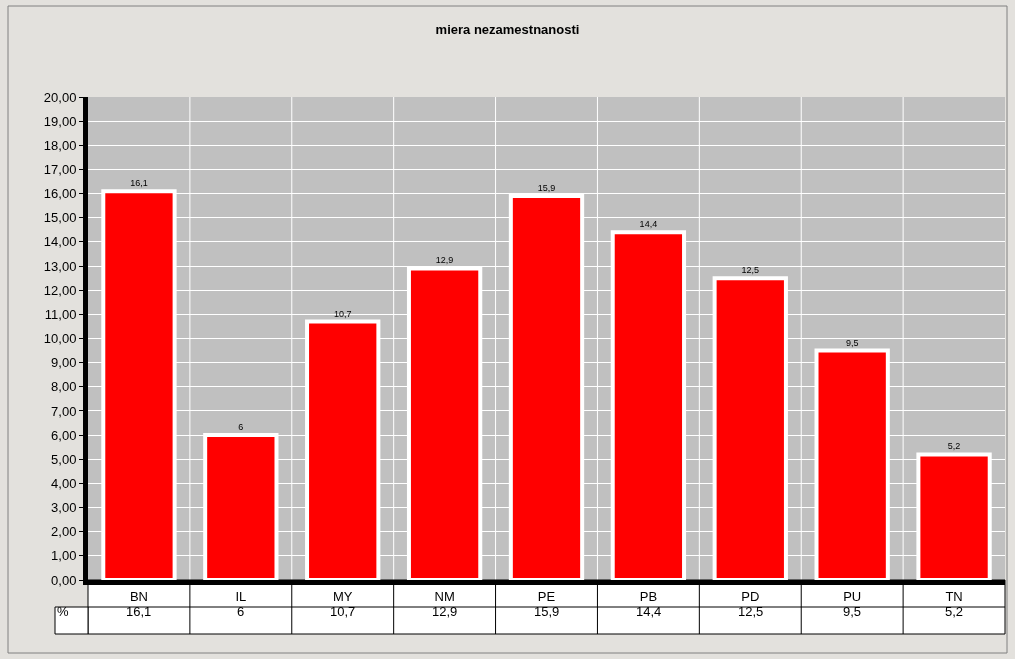 The image size is (1015, 659). I want to click on text: 5,2, so click(954, 446).